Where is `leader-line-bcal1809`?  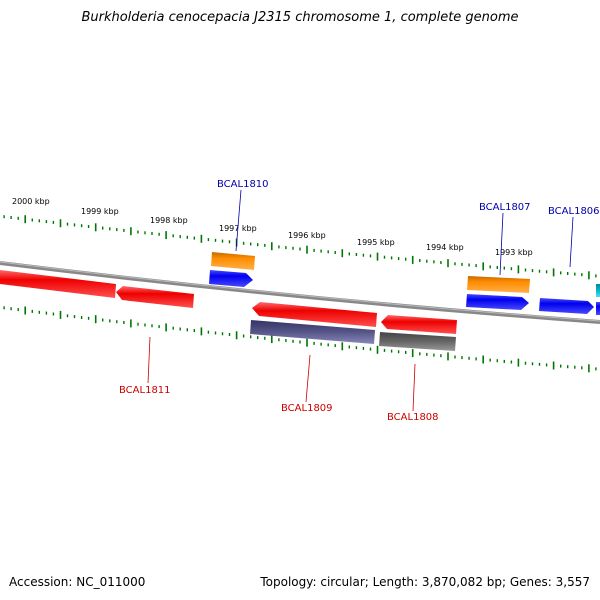 leader-line-bcal1809 is located at coordinates (308, 378).